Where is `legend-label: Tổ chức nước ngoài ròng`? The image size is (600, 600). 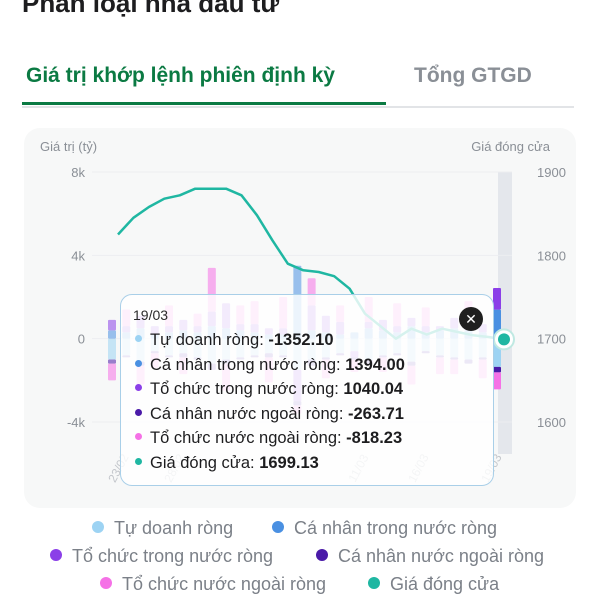
legend-label: Tổ chức nước ngoài ròng is located at coordinates (224, 584).